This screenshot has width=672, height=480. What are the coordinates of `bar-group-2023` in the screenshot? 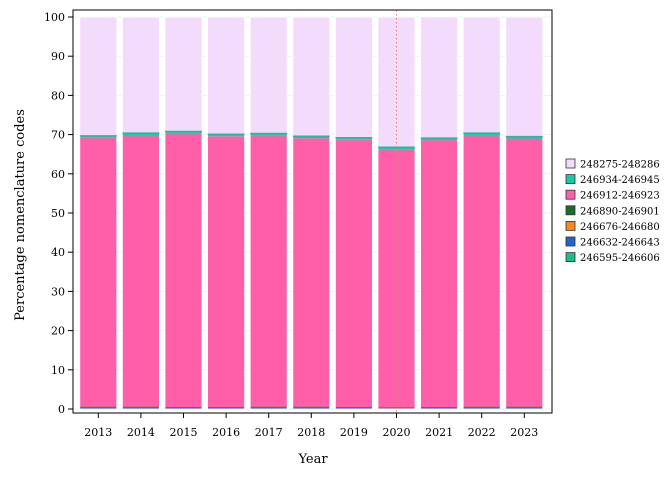 It's located at (524, 213).